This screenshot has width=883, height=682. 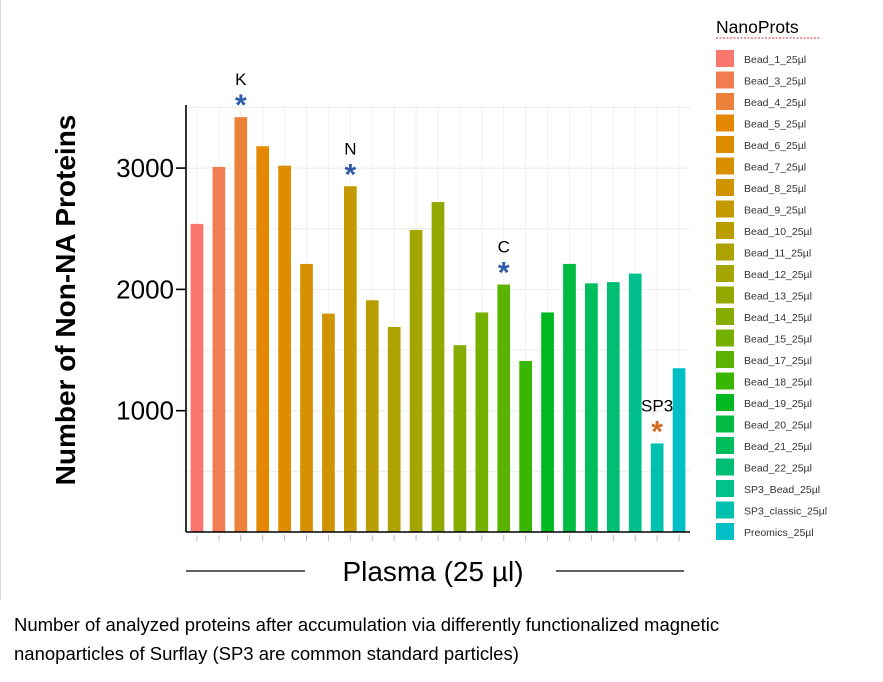 What do you see at coordinates (775, 125) in the screenshot?
I see `legend-label: Bead_5_25µl` at bounding box center [775, 125].